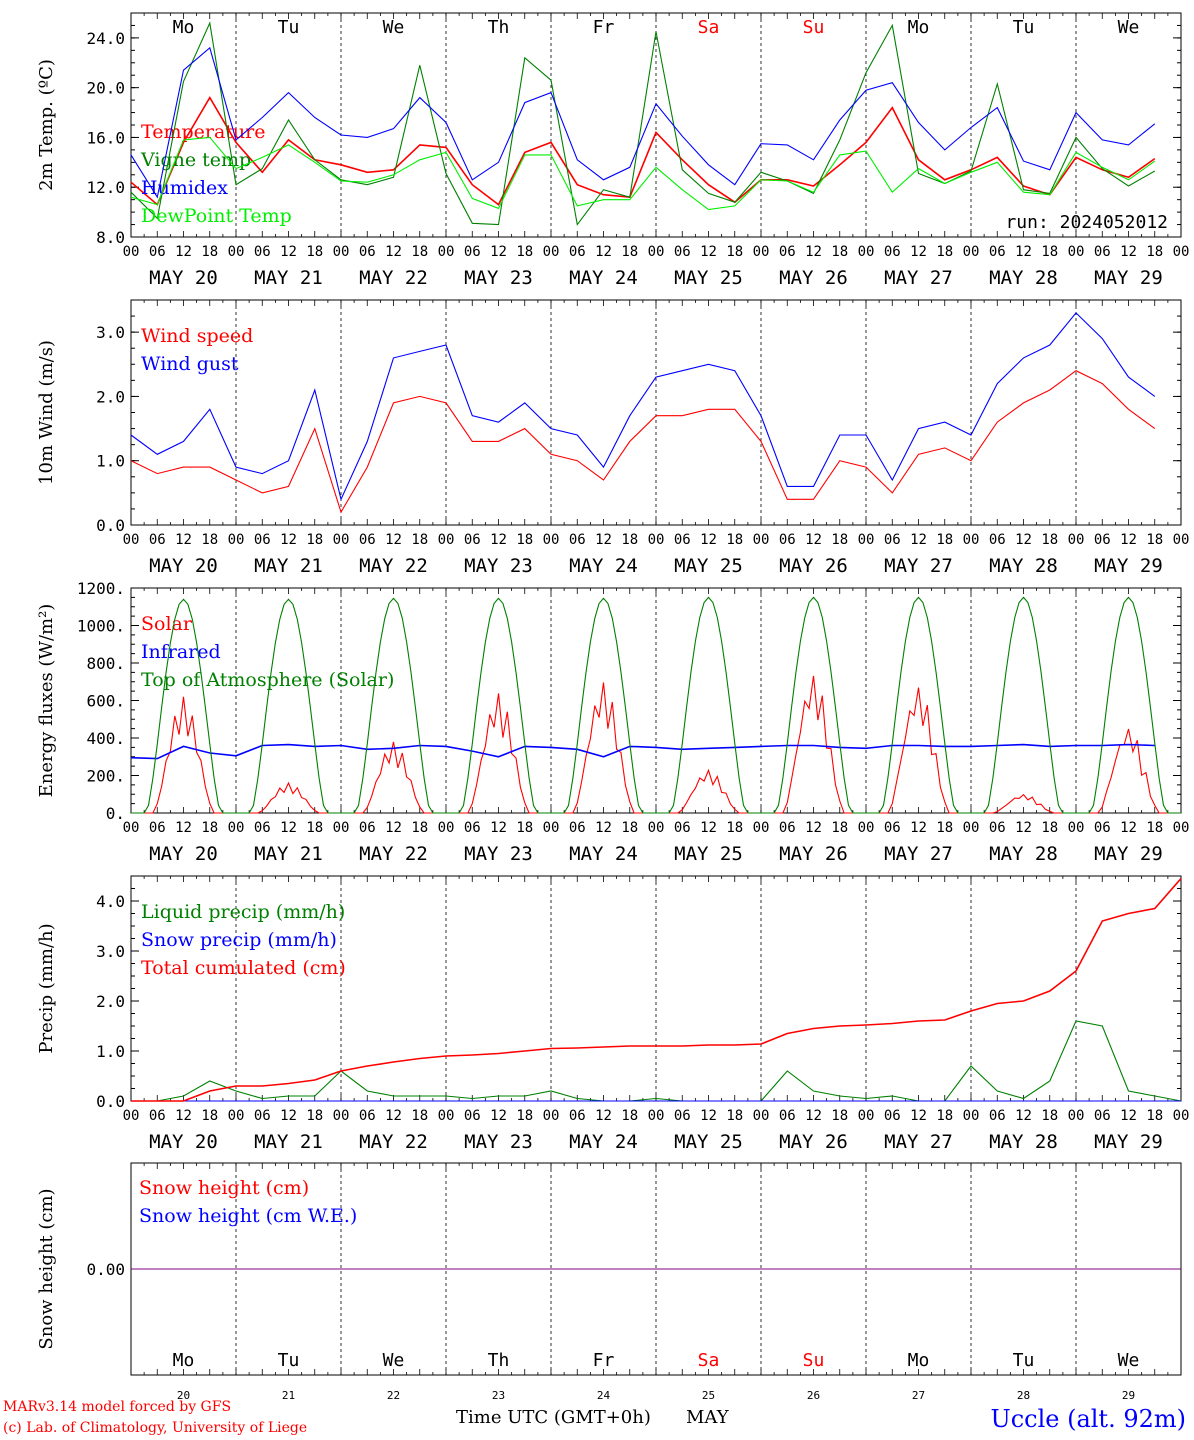 The height and width of the screenshot is (1440, 1194). What do you see at coordinates (708, 1417) in the screenshot?
I see `x-axis-month: MAY` at bounding box center [708, 1417].